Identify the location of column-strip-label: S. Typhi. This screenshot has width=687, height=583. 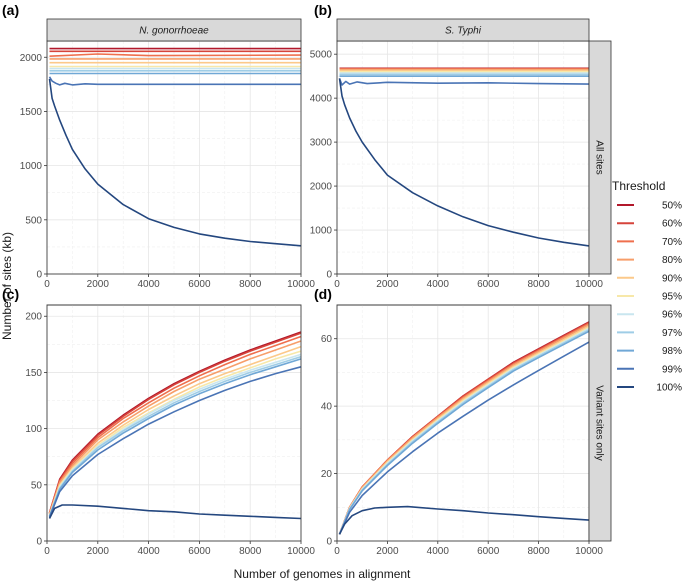
(463, 31).